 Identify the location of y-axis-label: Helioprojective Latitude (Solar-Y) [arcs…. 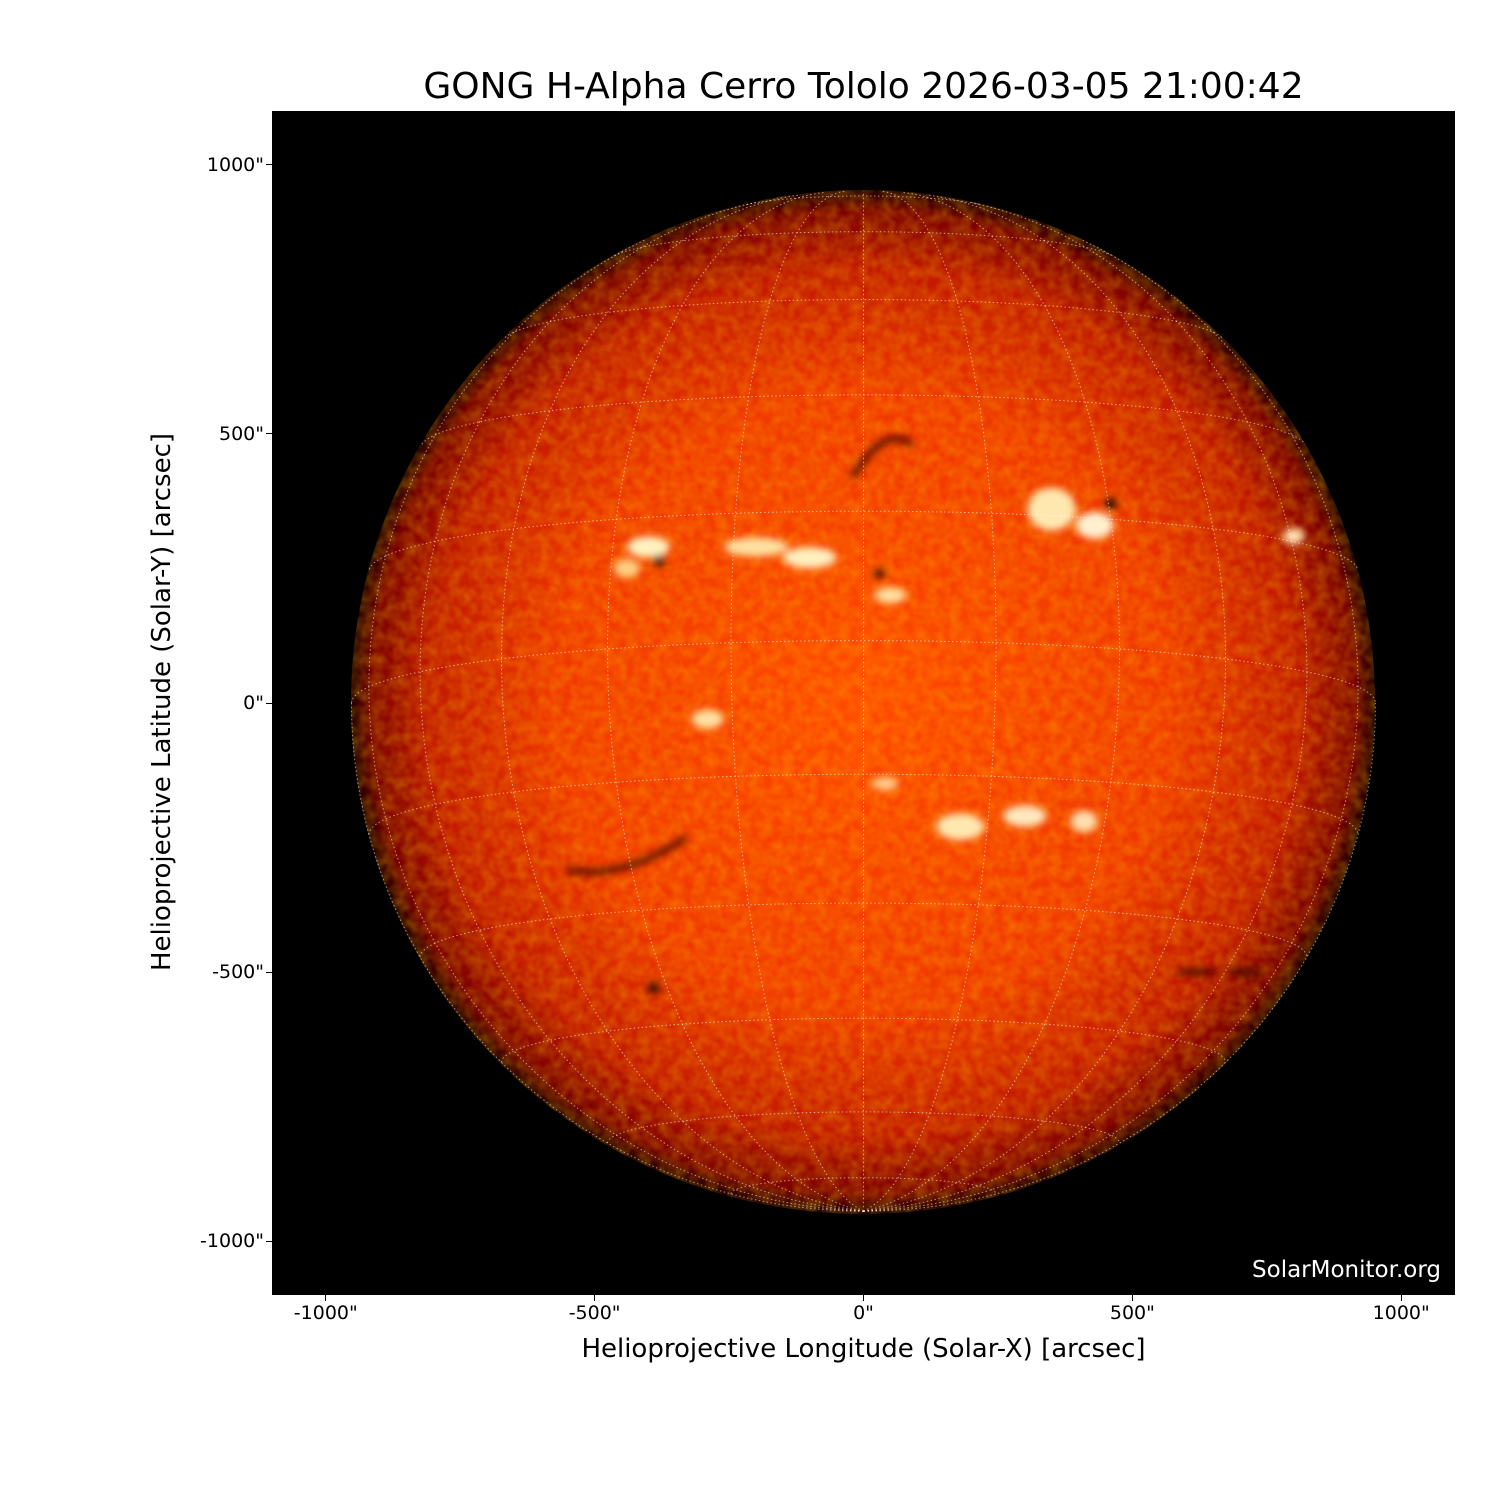
(162, 702).